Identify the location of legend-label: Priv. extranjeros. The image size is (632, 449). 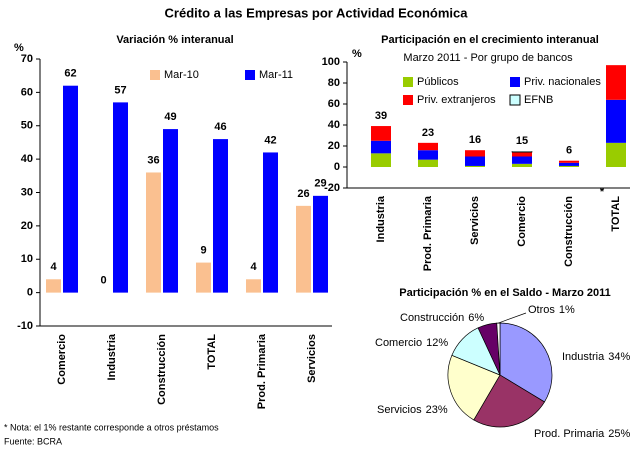
(456, 100).